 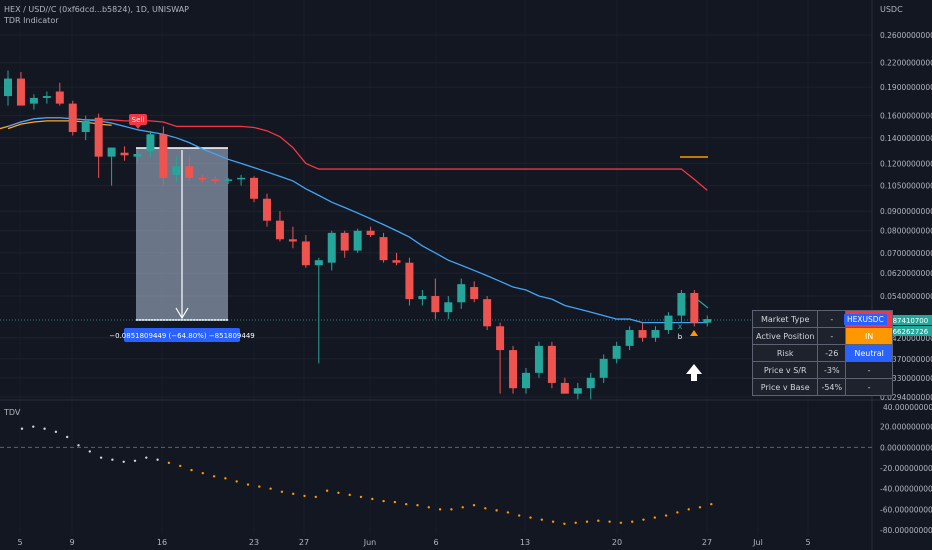 I want to click on green-stub, so click(x=703, y=304).